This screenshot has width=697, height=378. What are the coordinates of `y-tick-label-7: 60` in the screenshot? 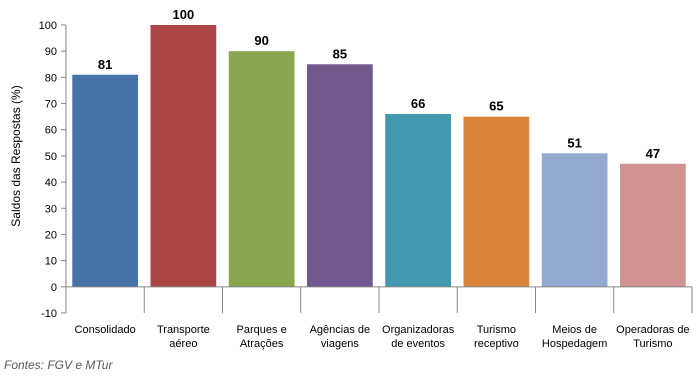 It's located at (51, 131).